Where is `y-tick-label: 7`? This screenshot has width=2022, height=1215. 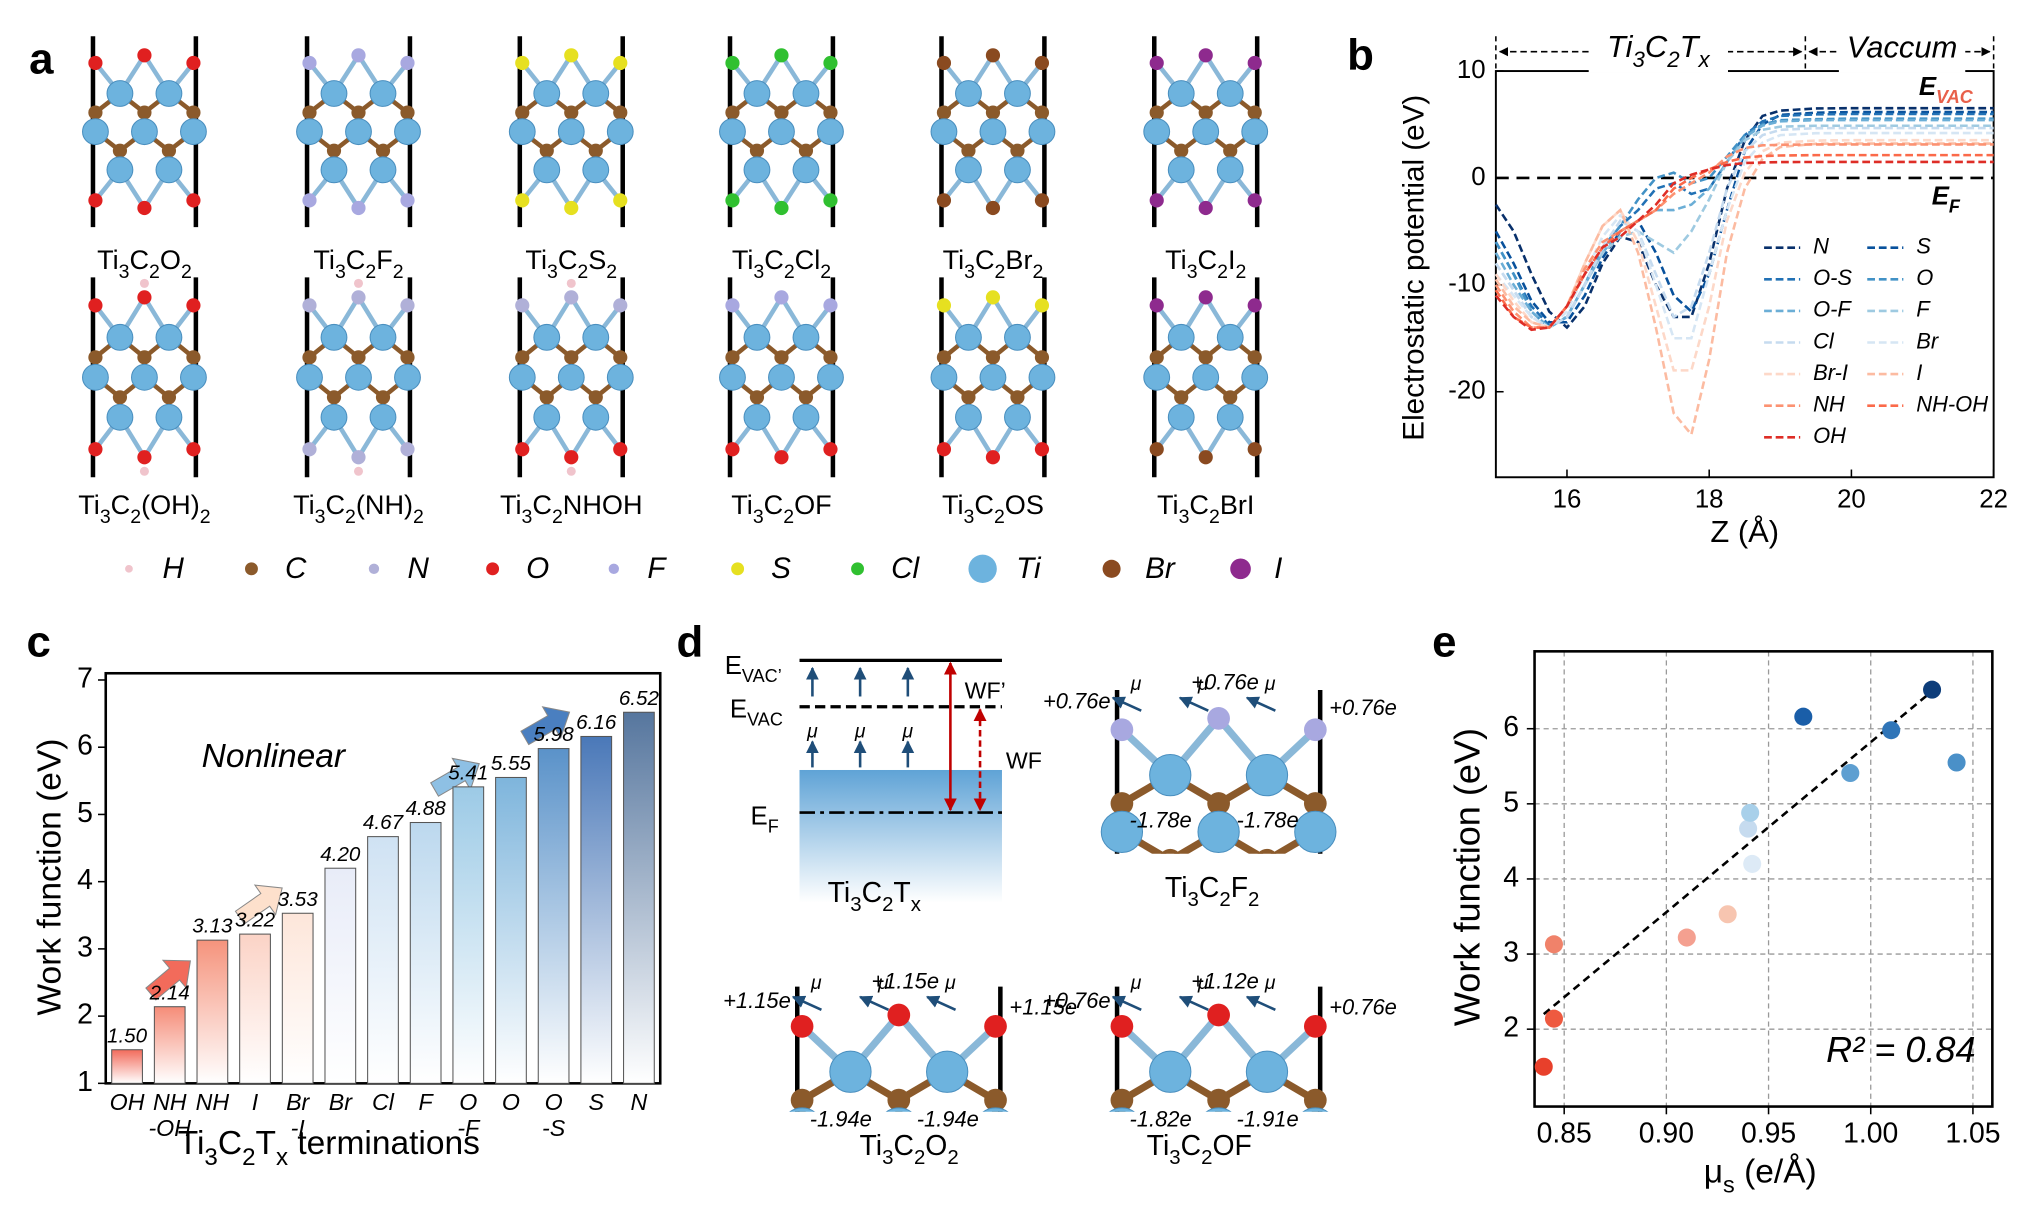 y-tick-label: 7 is located at coordinates (85, 678).